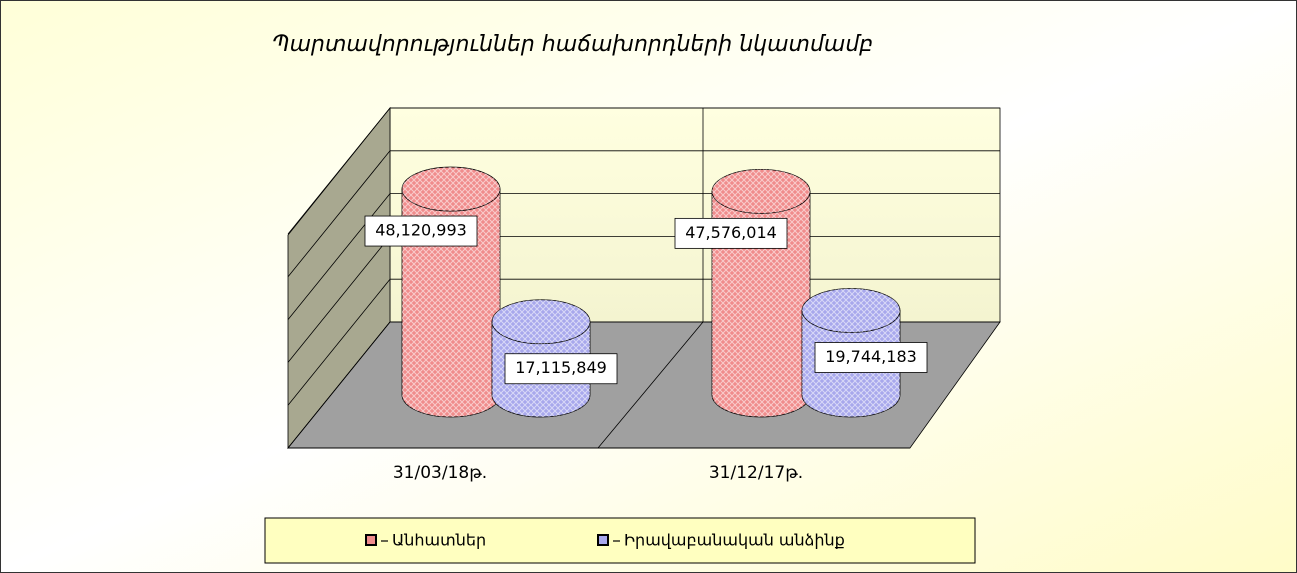  What do you see at coordinates (734, 540) in the screenshot?
I see `legend-label: Իրավաբանական անձինք` at bounding box center [734, 540].